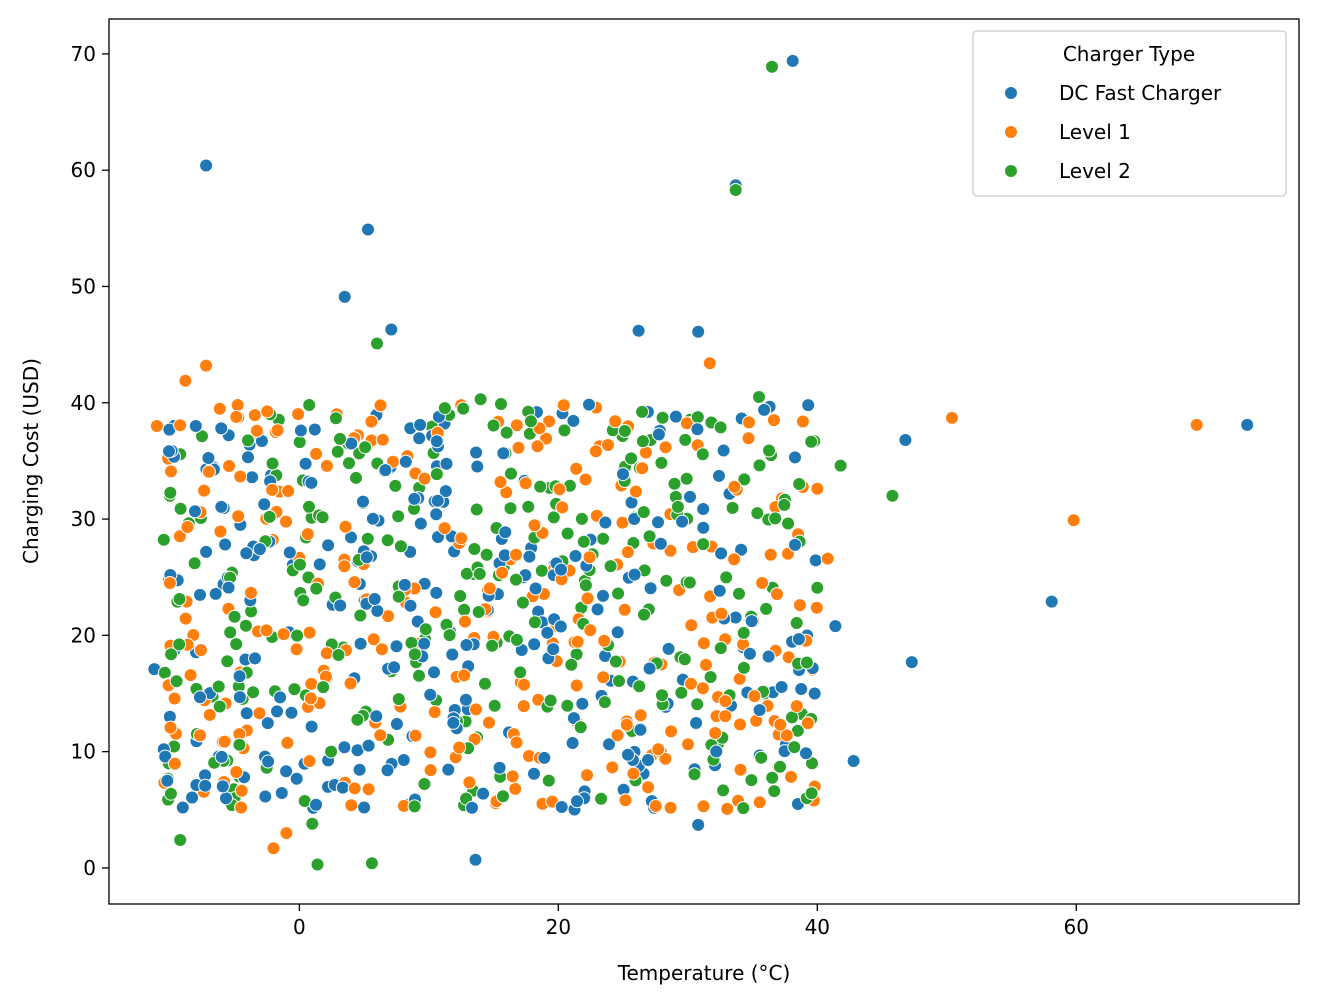 This screenshot has height=1006, width=1318. What do you see at coordinates (1095, 132) in the screenshot?
I see `legend-label-level-1: Level 1` at bounding box center [1095, 132].